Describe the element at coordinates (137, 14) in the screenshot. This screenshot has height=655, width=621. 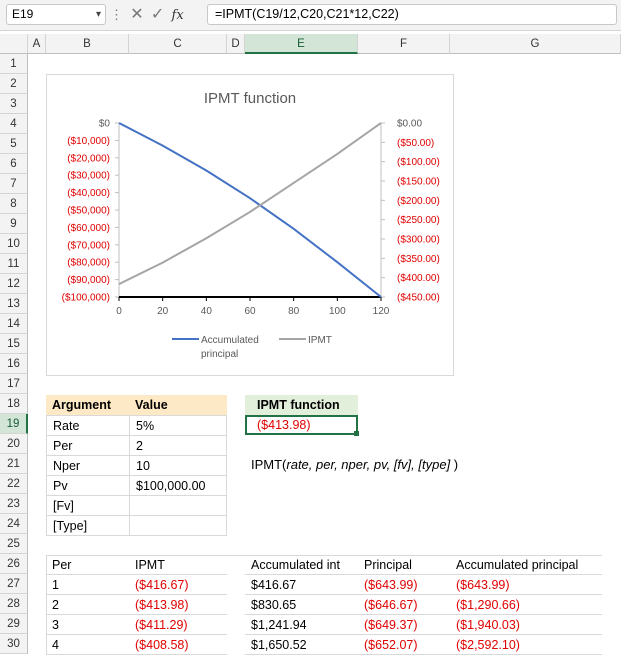
I see `cancel-icon: ✕` at that location.